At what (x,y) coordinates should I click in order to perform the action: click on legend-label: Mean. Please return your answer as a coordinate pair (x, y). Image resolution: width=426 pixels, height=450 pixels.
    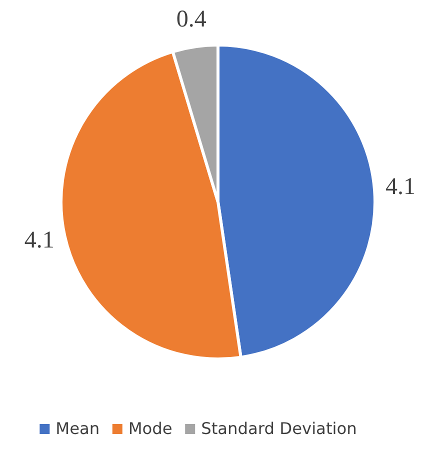
    Looking at the image, I should click on (78, 428).